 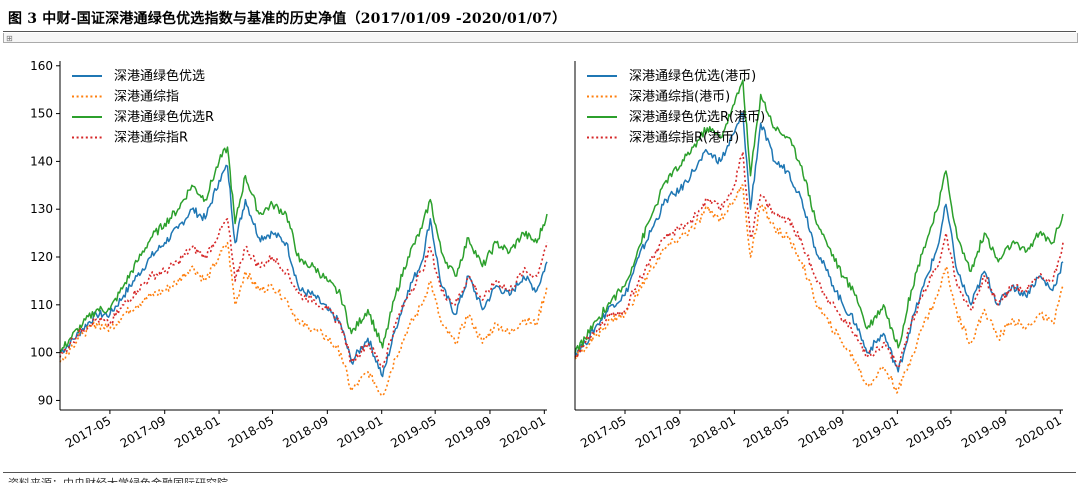 What do you see at coordinates (41, 257) in the screenshot?
I see `y-tick-label: 120` at bounding box center [41, 257].